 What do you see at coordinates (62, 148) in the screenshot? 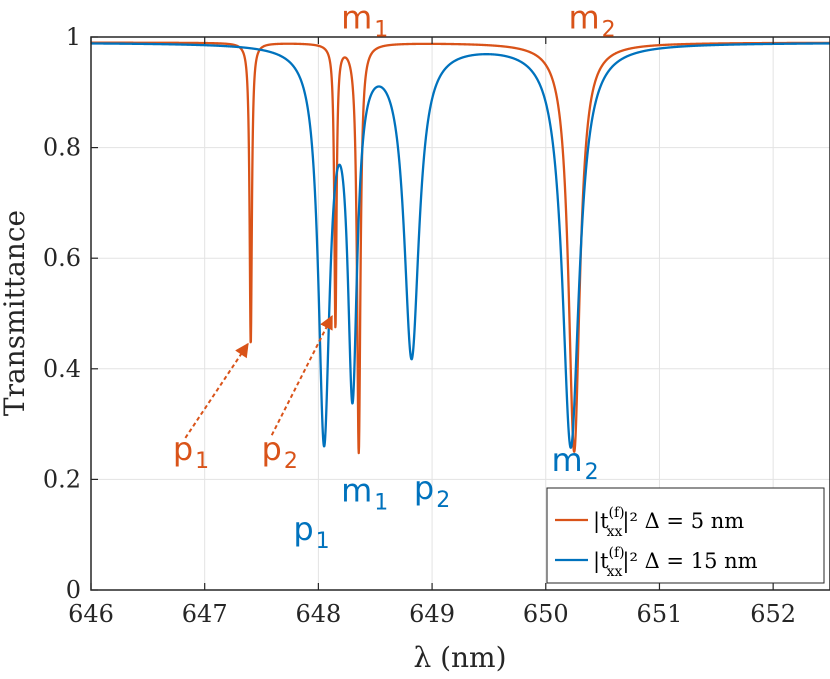
I see `y-tick-label: 0.8` at bounding box center [62, 148].